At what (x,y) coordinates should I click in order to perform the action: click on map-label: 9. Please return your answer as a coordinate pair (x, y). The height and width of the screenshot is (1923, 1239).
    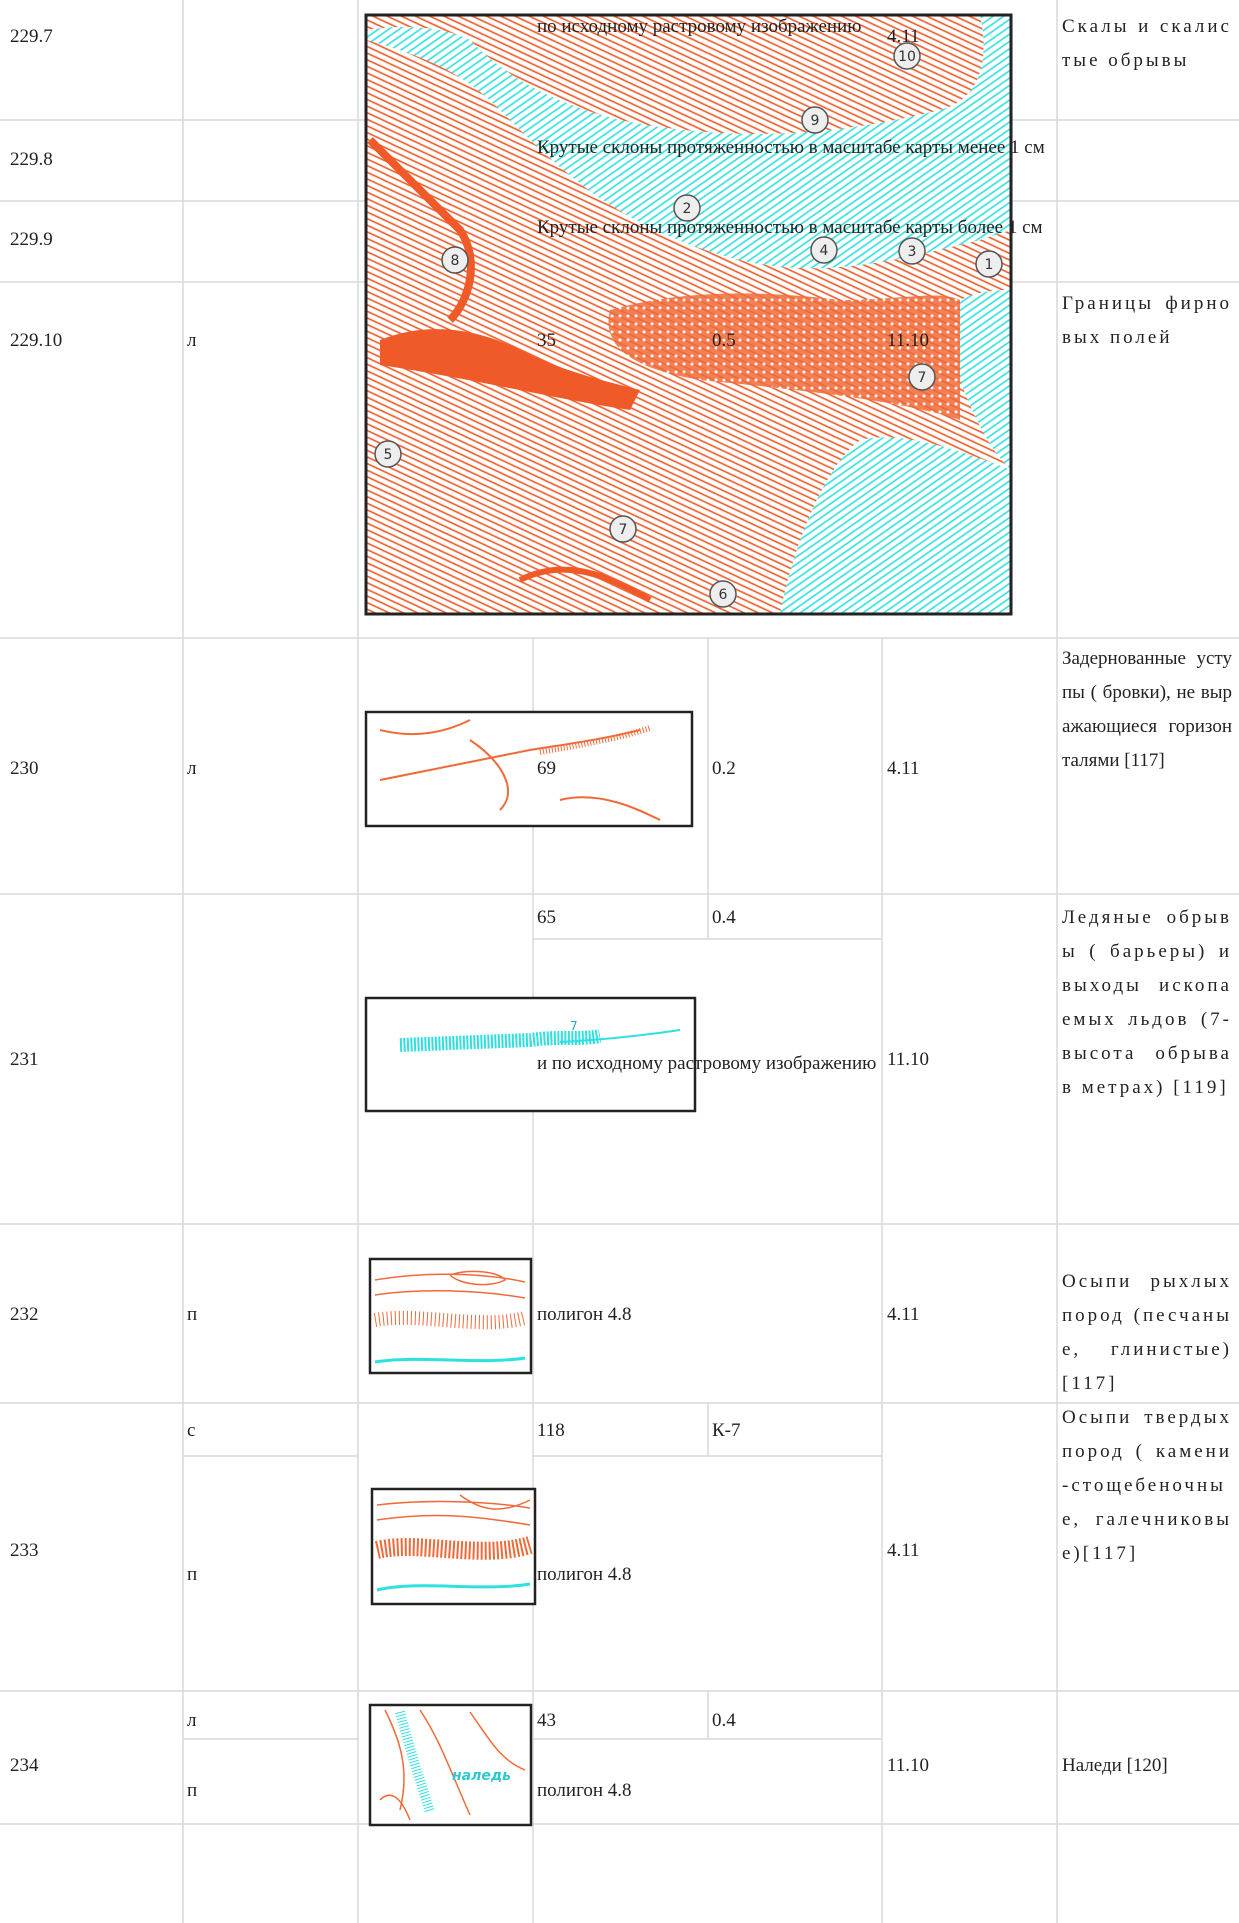
    Looking at the image, I should click on (815, 121).